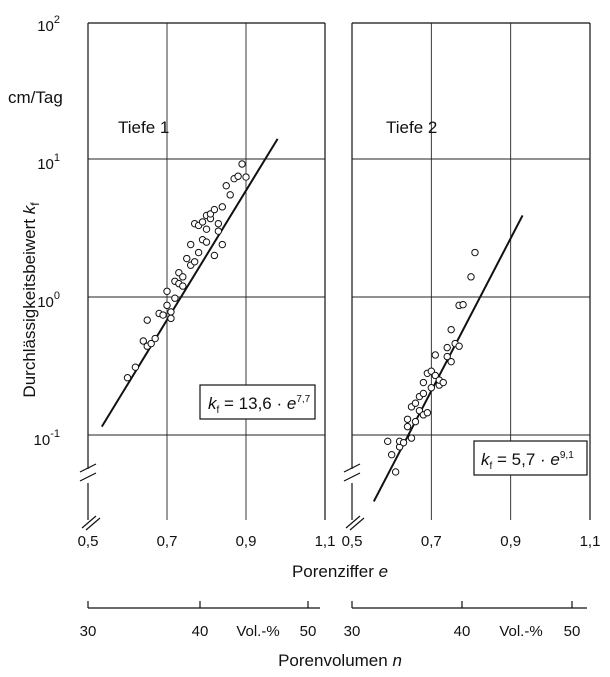 The height and width of the screenshot is (677, 610). I want to click on x-tick-label: 1,1, so click(590, 541).